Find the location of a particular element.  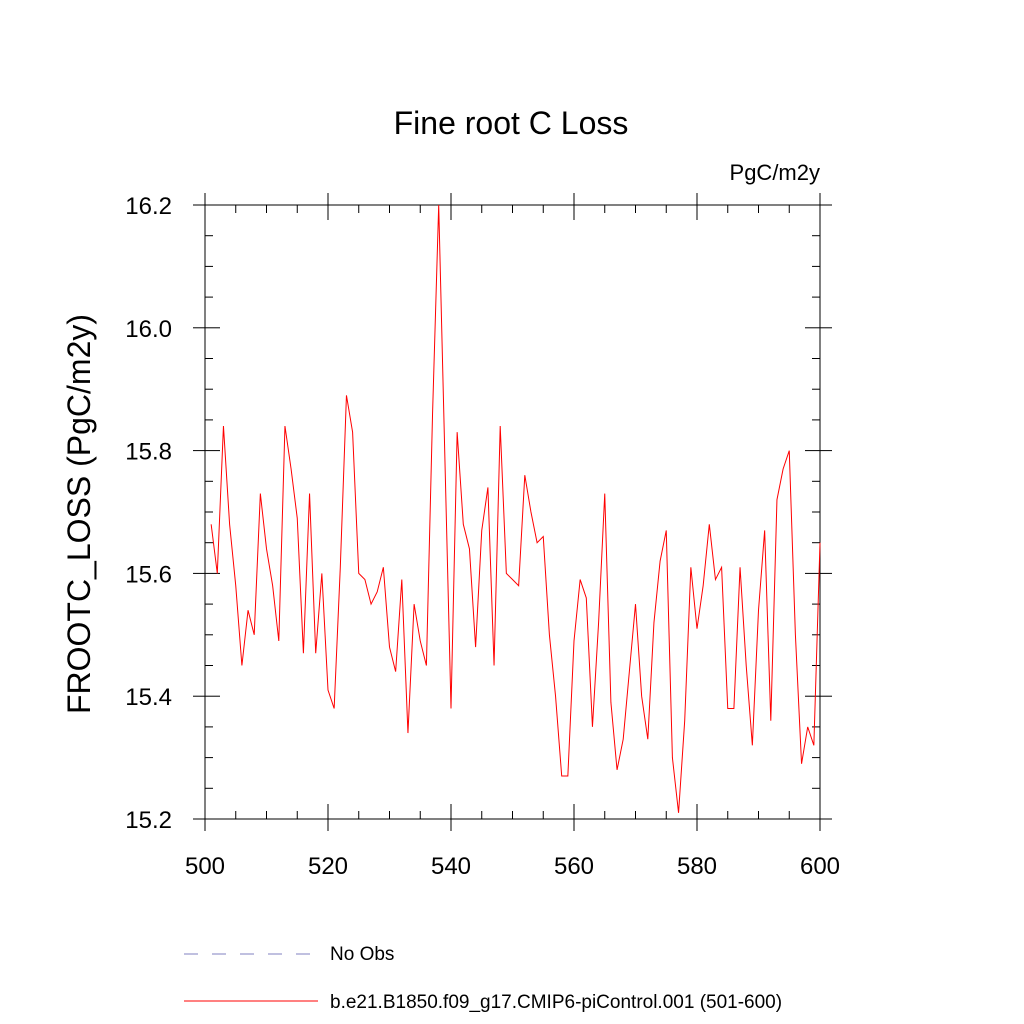

y-axis-label: FROOTC_LOSS (PgC/m2y) is located at coordinates (79, 514).